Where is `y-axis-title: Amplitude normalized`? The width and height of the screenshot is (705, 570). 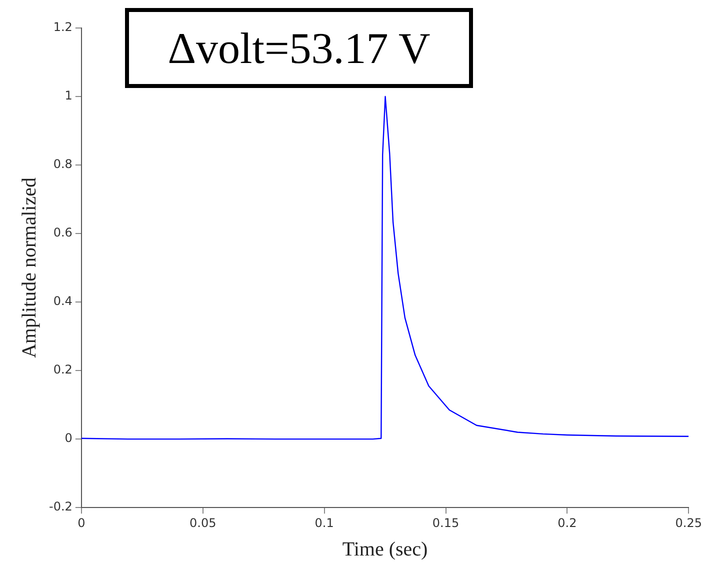 y-axis-title: Amplitude normalized is located at coordinates (29, 268).